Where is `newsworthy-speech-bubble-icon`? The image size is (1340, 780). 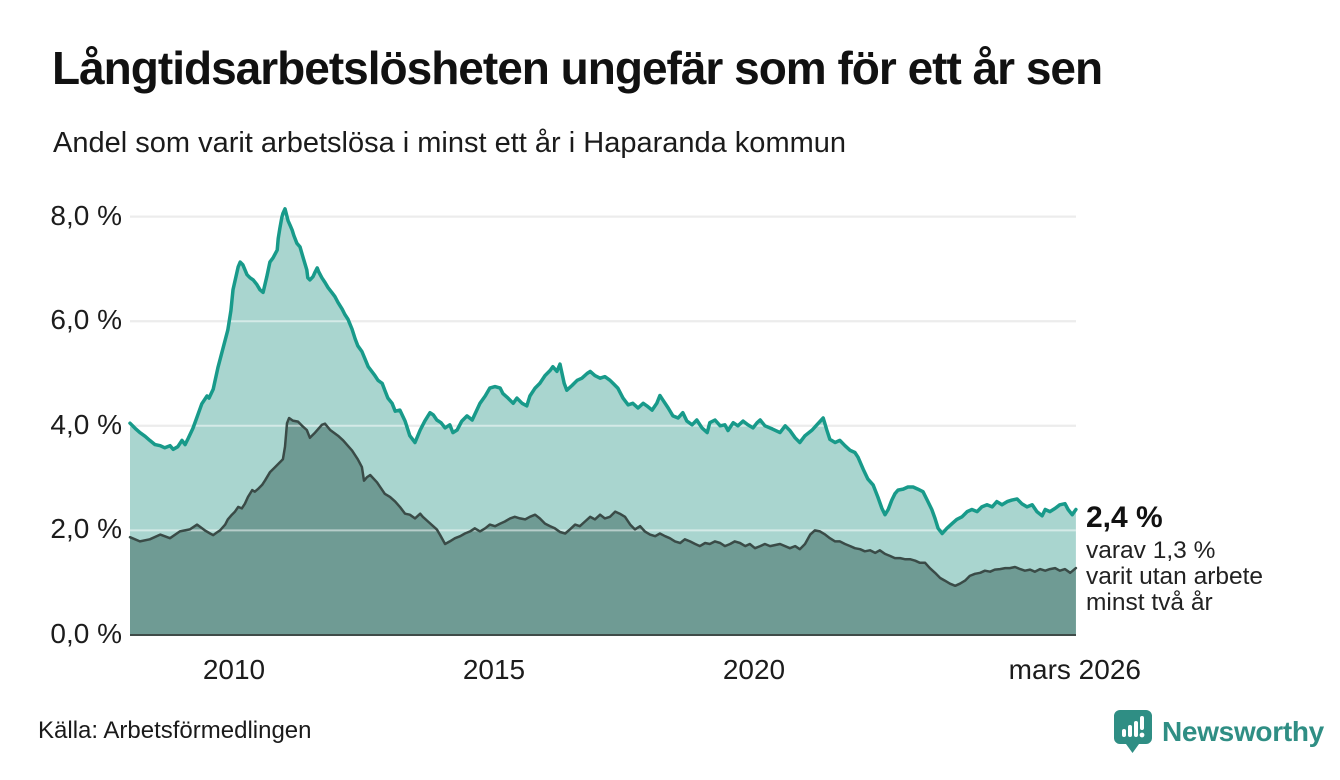 newsworthy-speech-bubble-icon is located at coordinates (1133, 731).